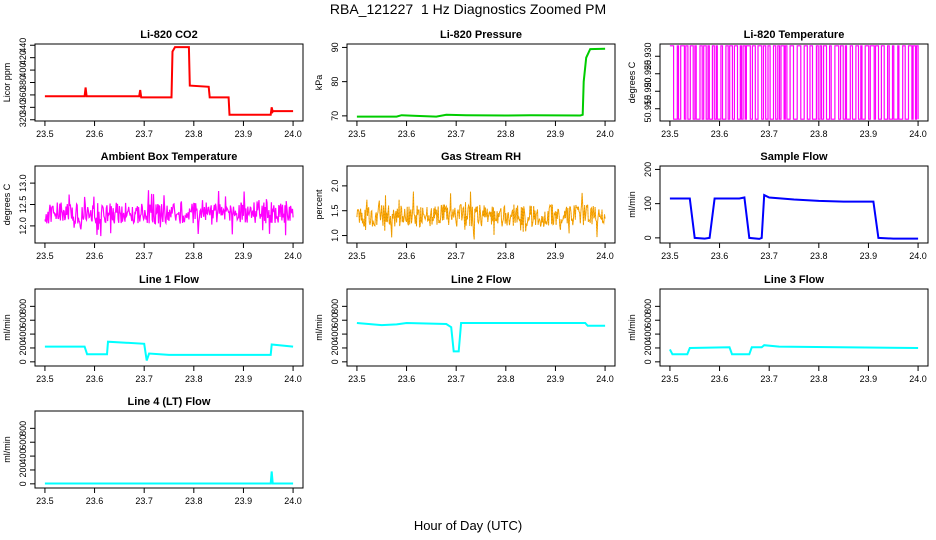 The image size is (936, 540). I want to click on panel-title: Li-820 CO2, so click(168, 35).